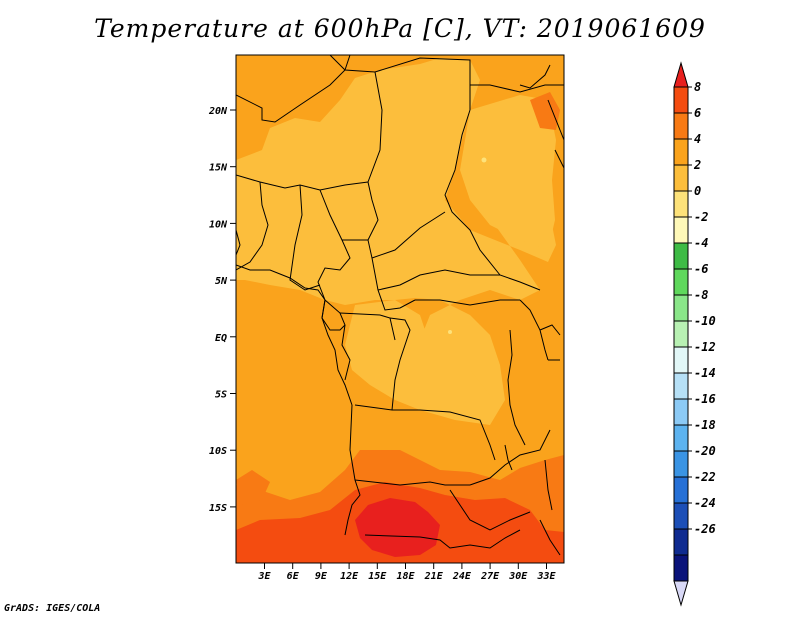  I want to click on colorbar-label: -14, so click(705, 373).